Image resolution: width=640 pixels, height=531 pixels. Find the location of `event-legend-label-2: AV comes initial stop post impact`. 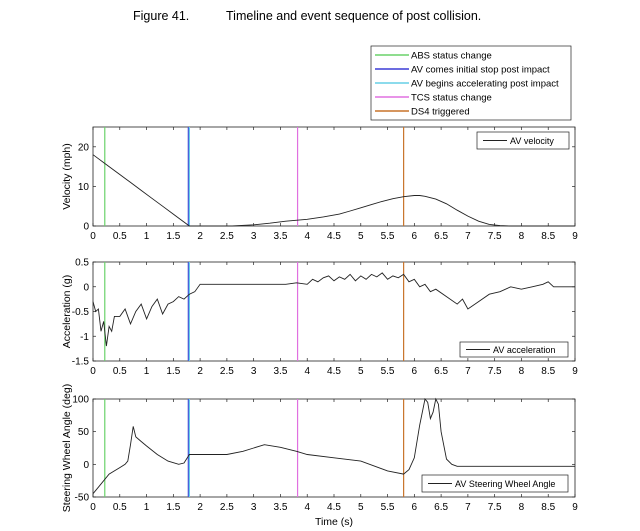

event-legend-label-2: AV comes initial stop post impact is located at coordinates (480, 70).